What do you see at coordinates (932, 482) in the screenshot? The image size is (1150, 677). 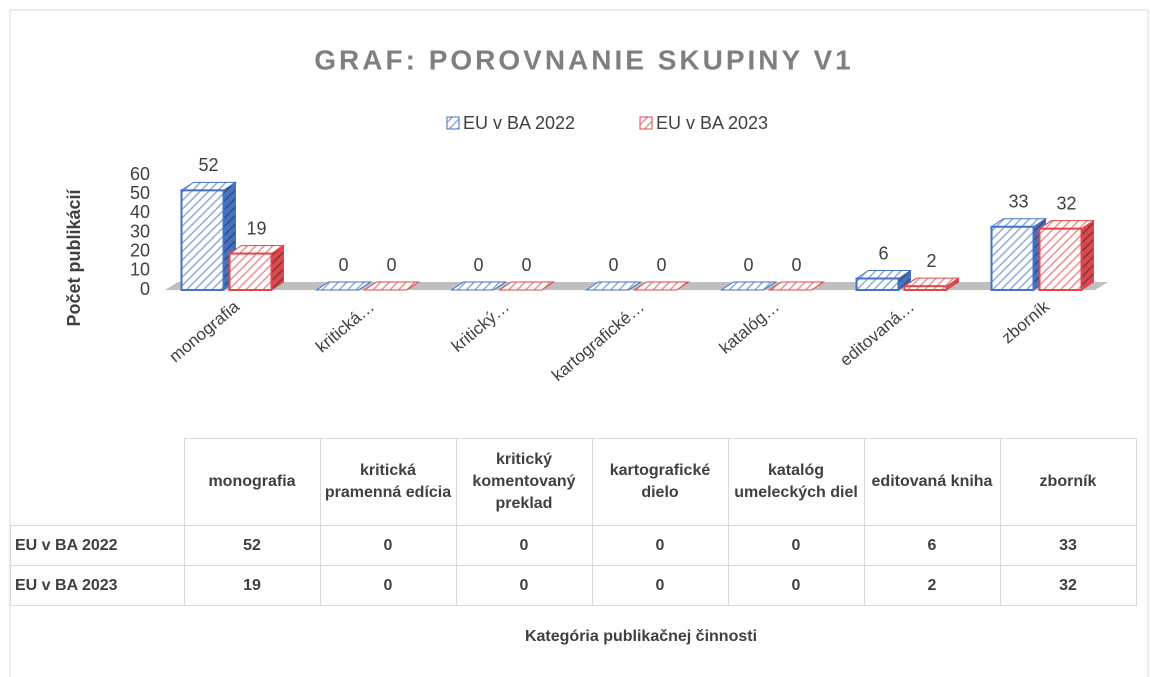 I see `table-header: editovaná kniha` at bounding box center [932, 482].